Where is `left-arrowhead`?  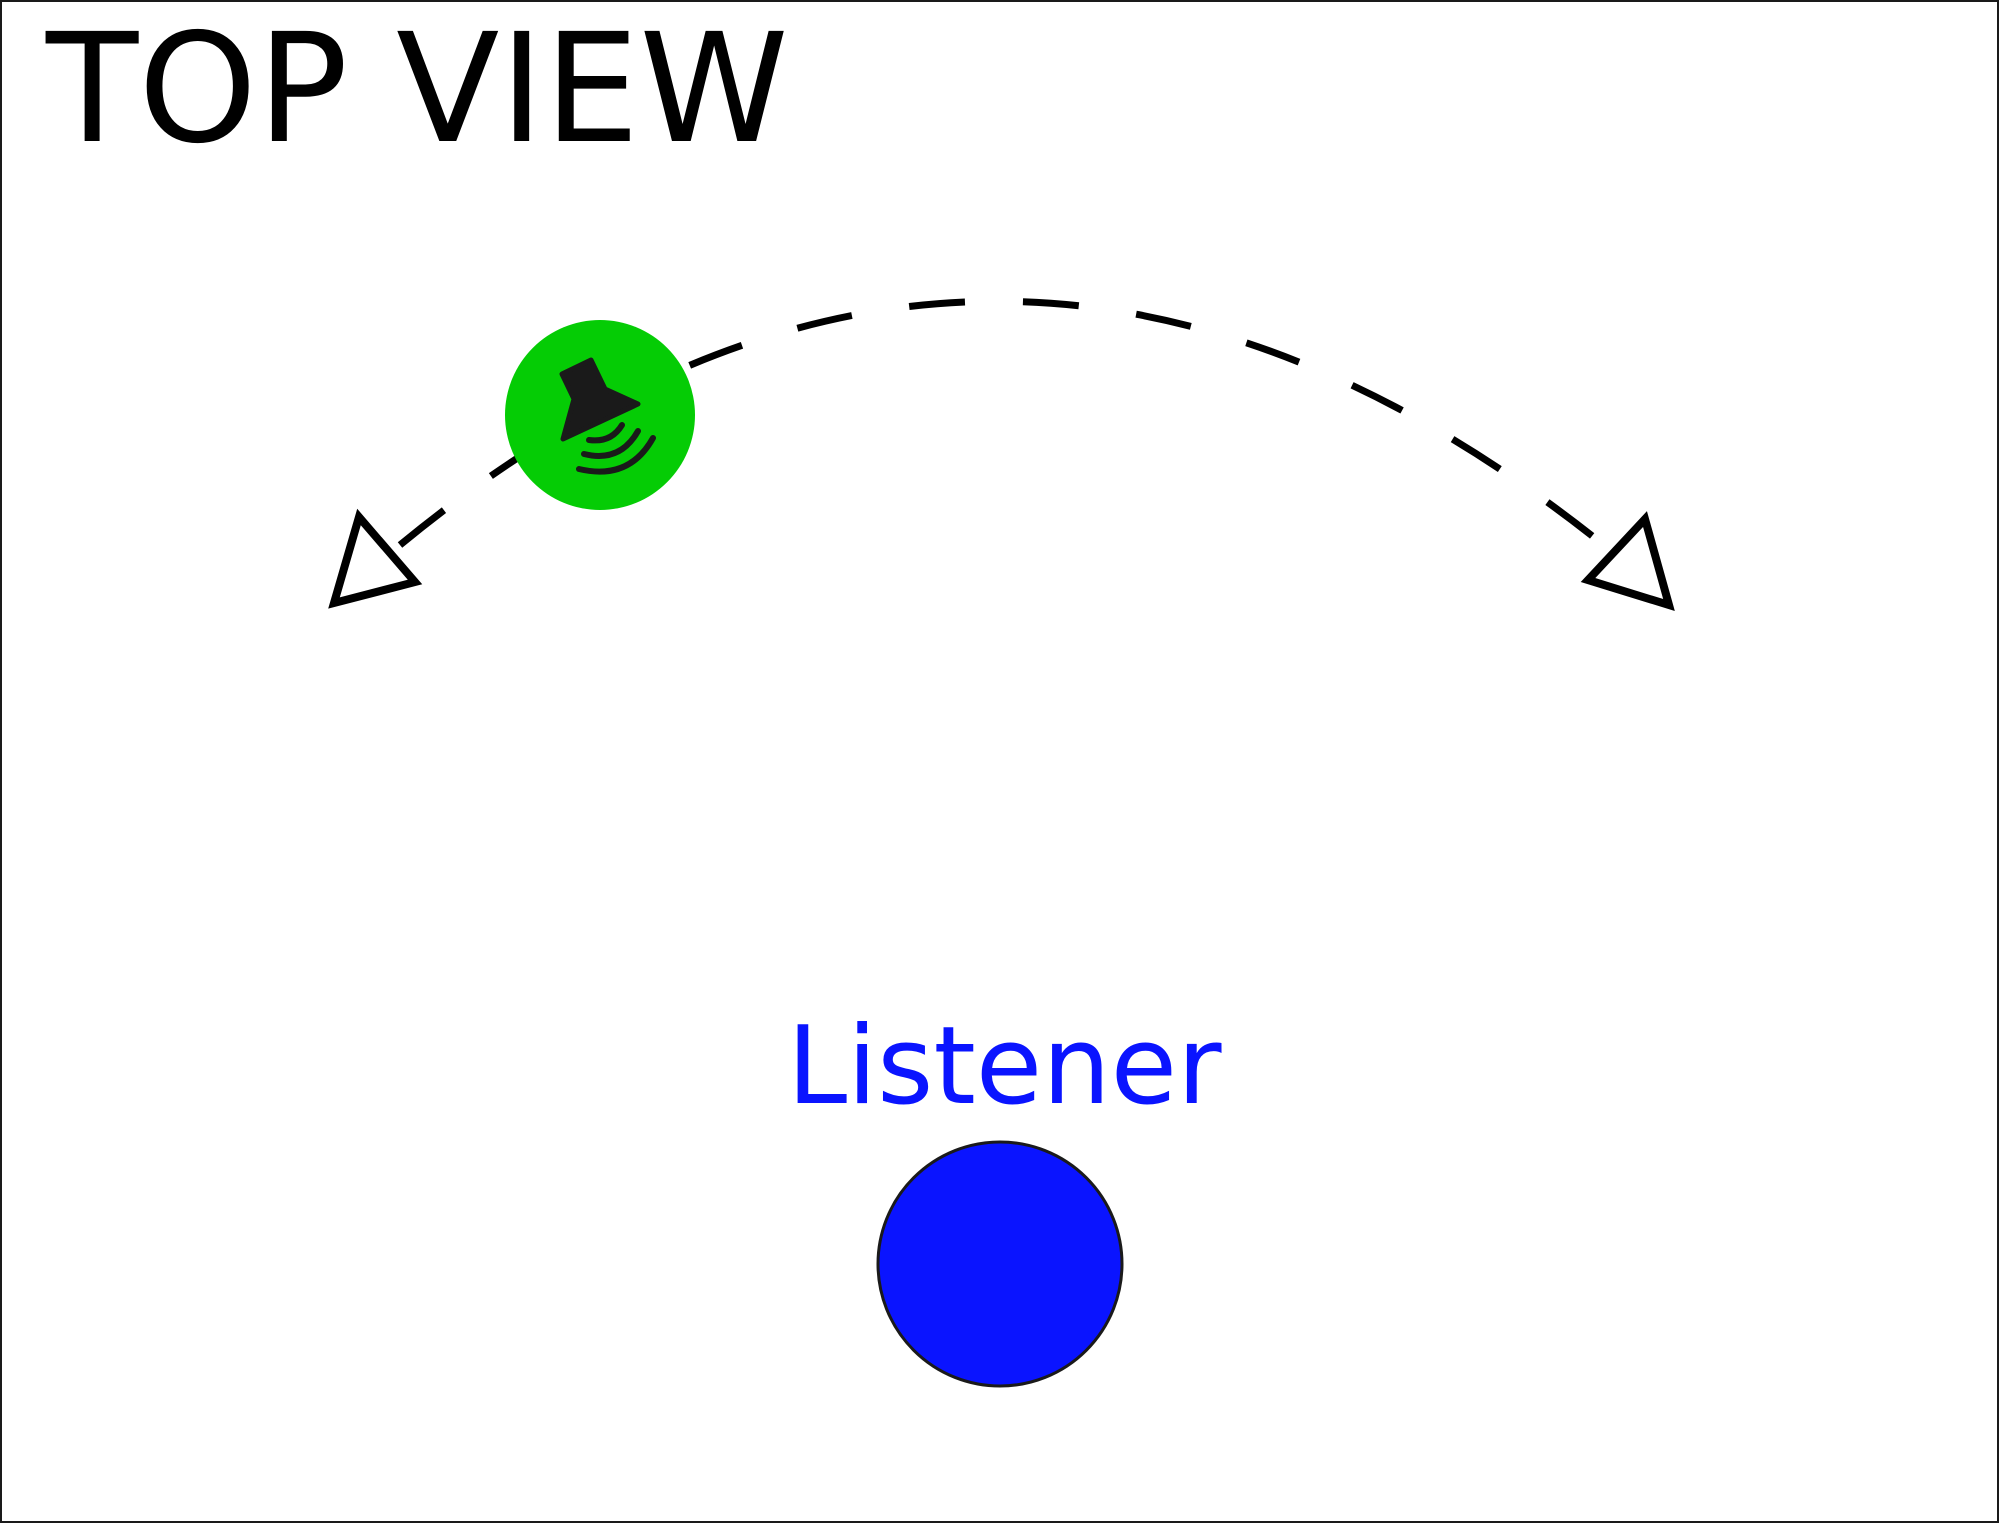
left-arrowhead is located at coordinates (375, 558).